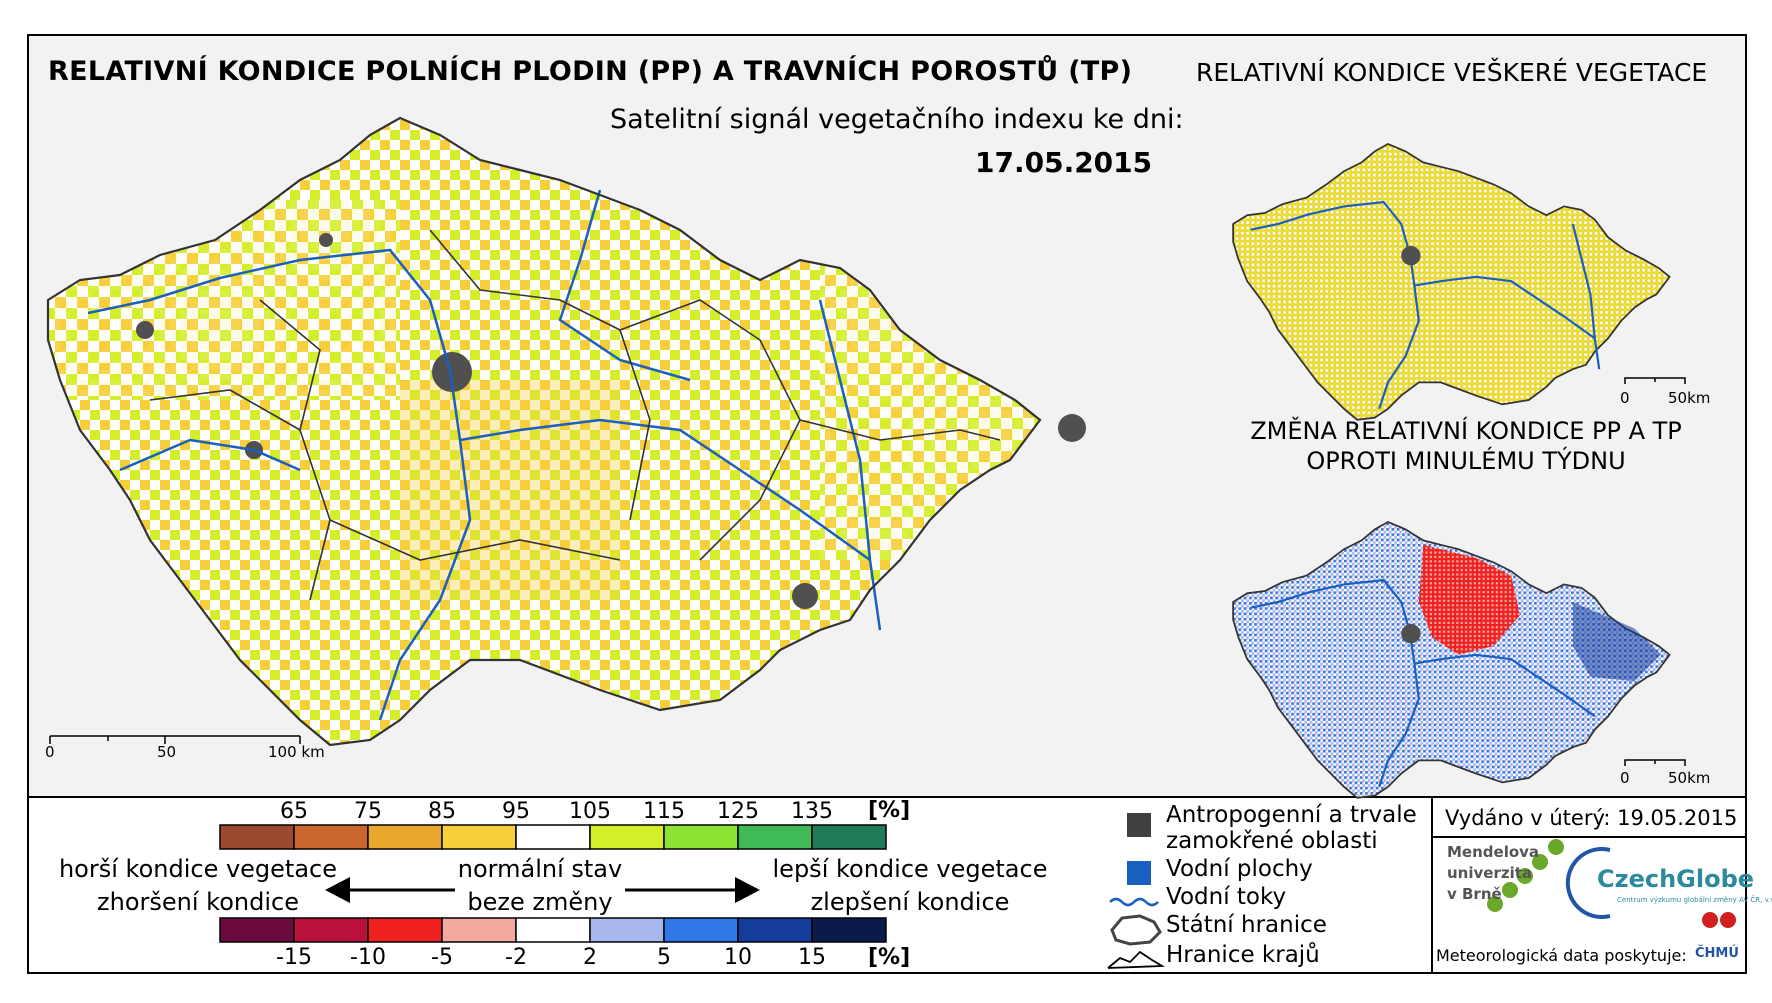  I want to click on main-scale-label-0: 0, so click(50, 752).